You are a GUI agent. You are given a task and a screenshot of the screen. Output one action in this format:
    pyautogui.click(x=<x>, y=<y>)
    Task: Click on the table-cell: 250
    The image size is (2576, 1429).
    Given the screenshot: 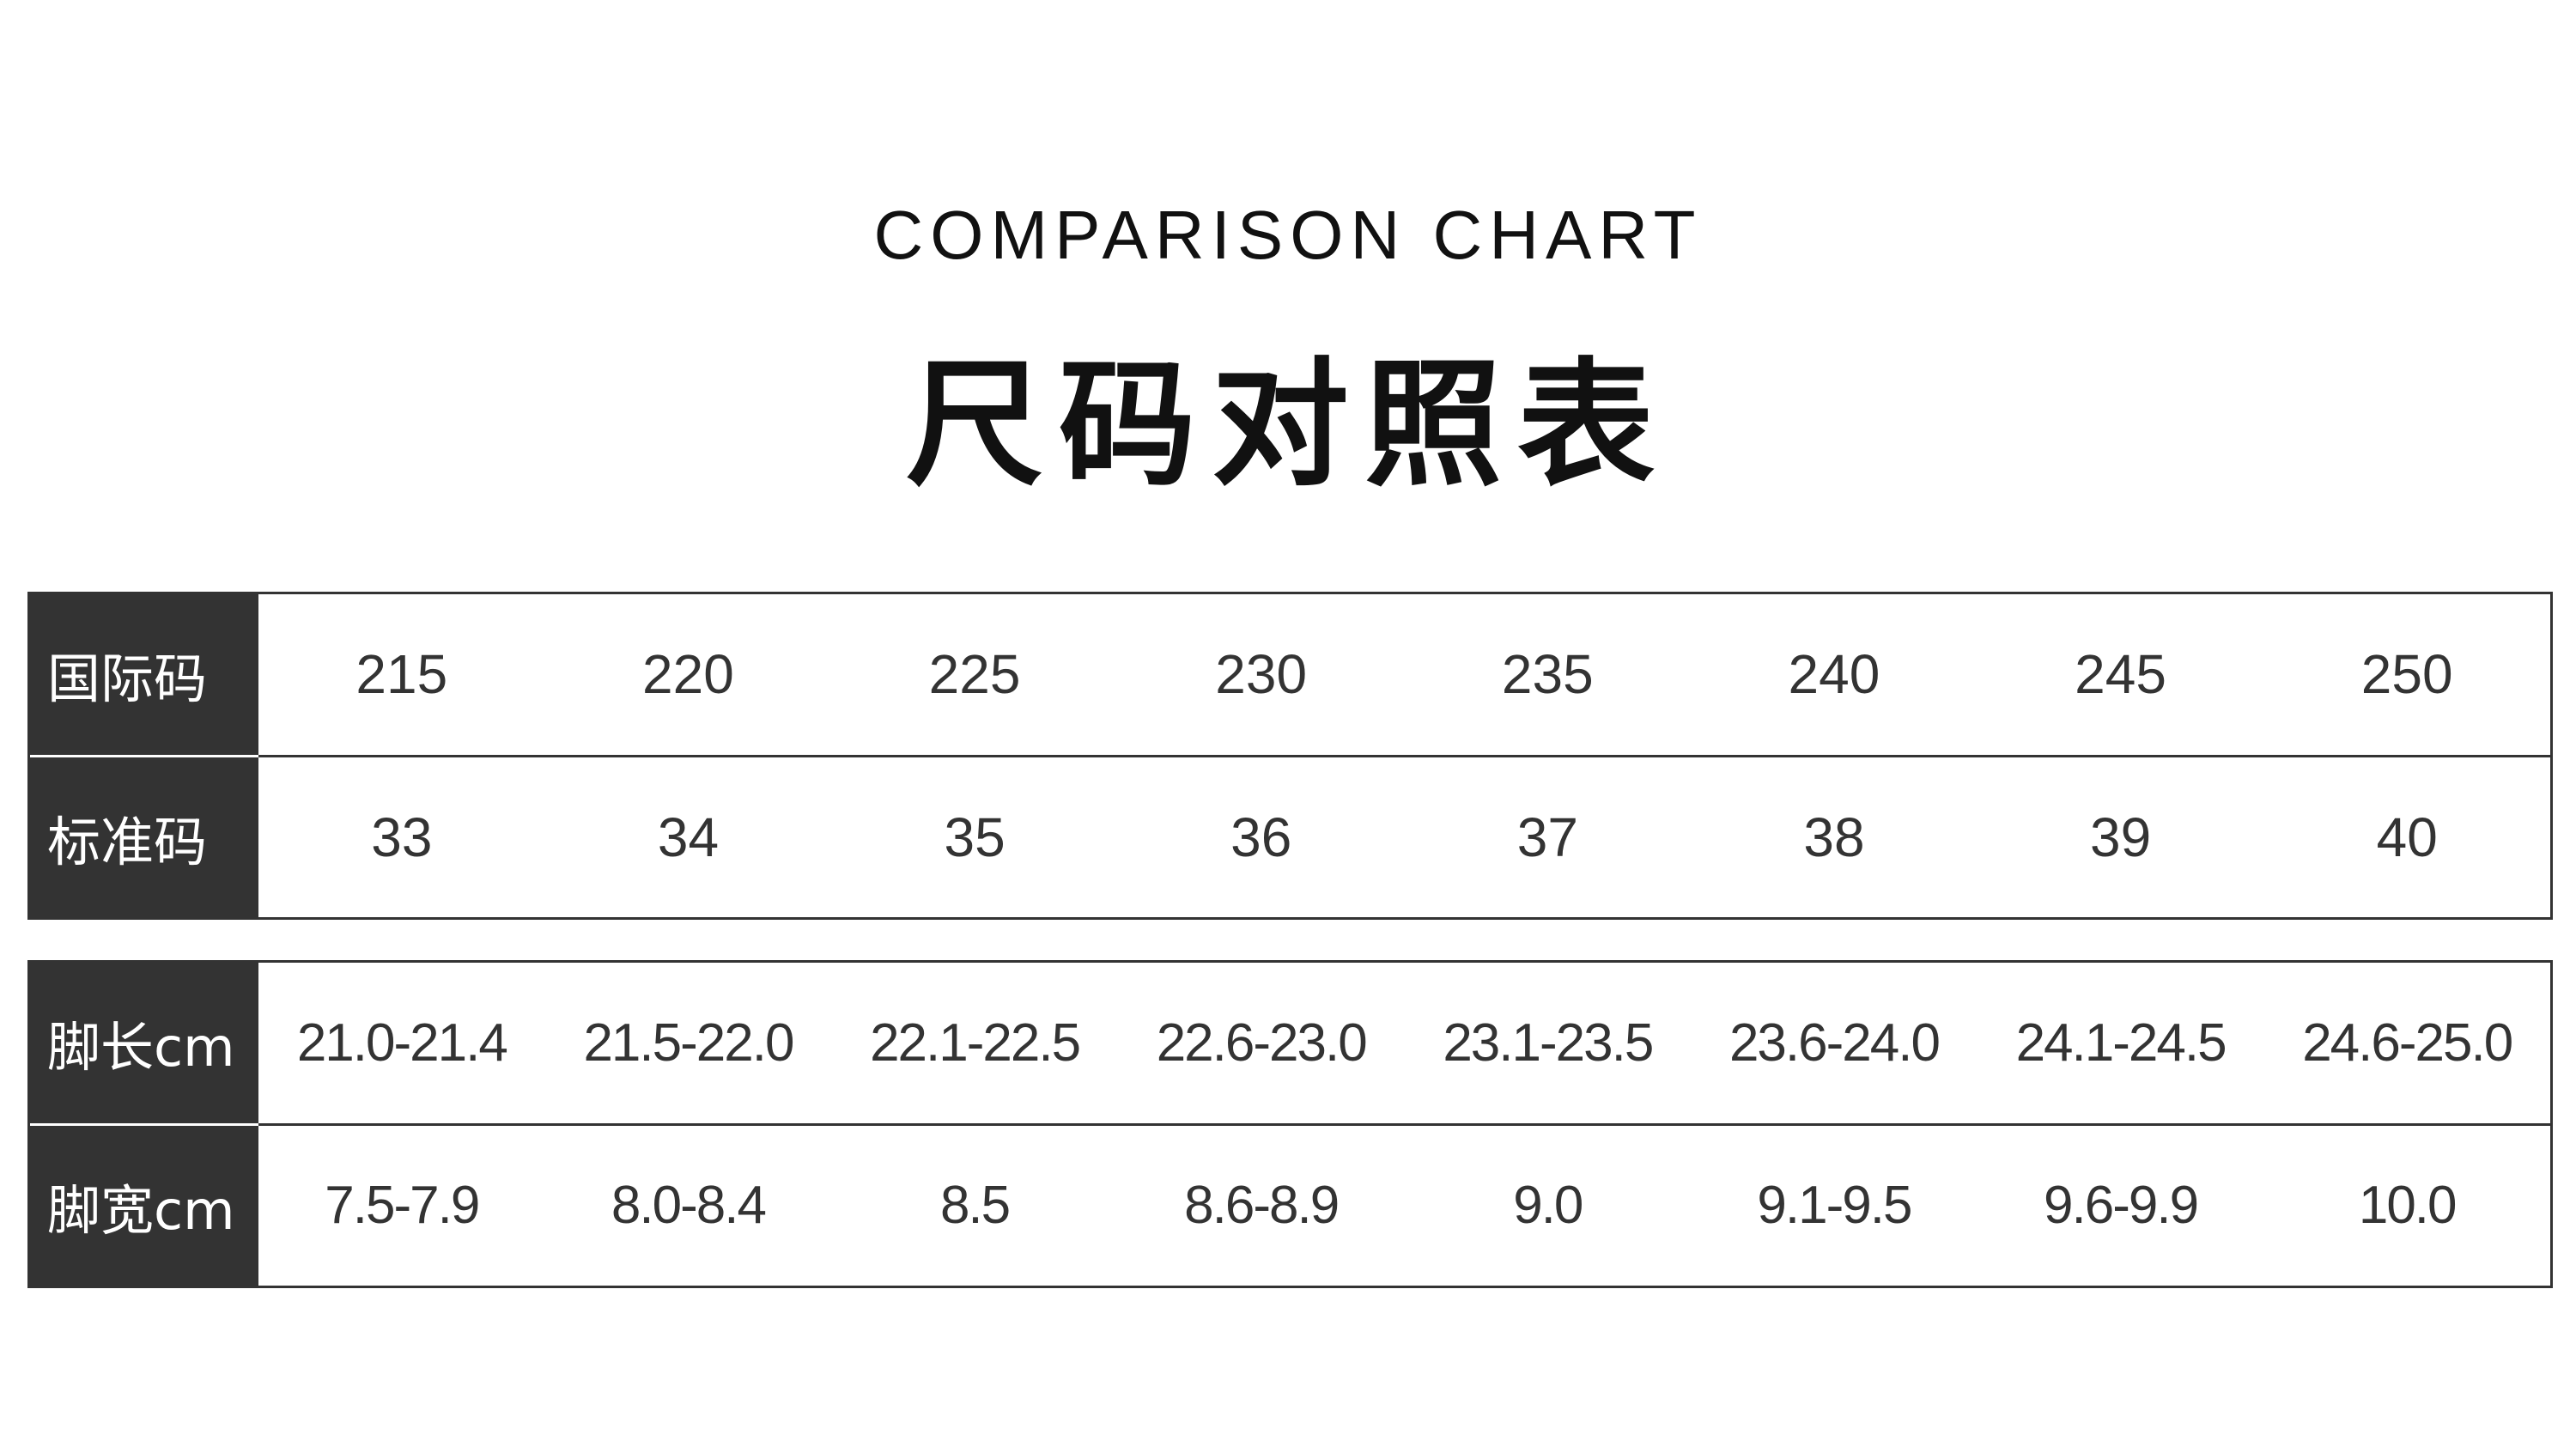 What is the action you would take?
    pyautogui.click(x=2406, y=675)
    